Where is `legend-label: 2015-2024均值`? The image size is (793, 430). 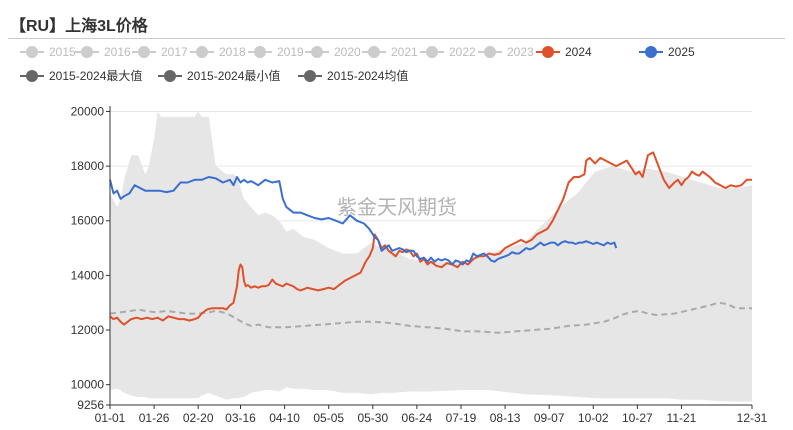 legend-label: 2015-2024均值 is located at coordinates (368, 76).